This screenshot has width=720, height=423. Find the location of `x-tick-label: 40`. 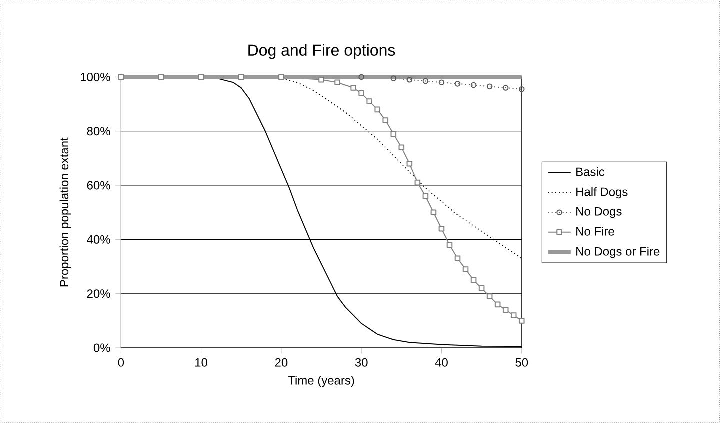

x-tick-label: 40 is located at coordinates (441, 362).